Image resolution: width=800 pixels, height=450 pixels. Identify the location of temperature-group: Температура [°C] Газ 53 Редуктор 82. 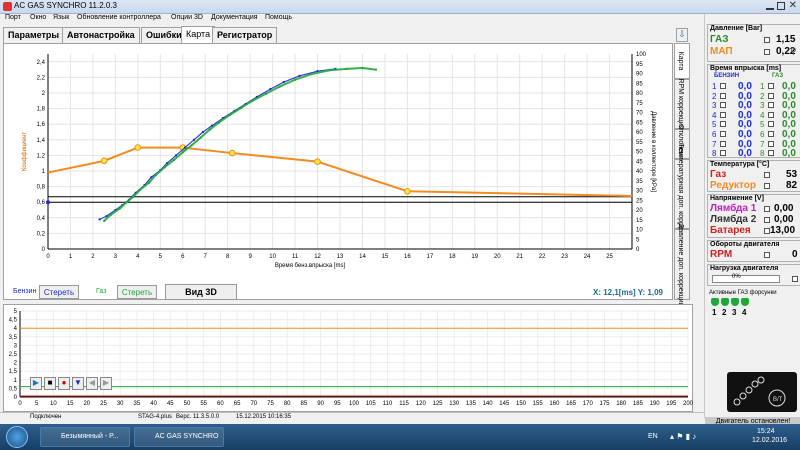
(753, 176).